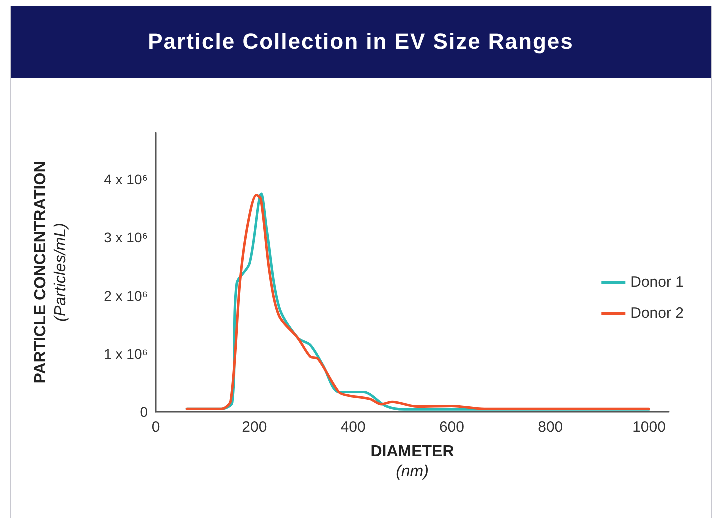  I want to click on y-tick-label: 1 x 10⁶, so click(126, 354).